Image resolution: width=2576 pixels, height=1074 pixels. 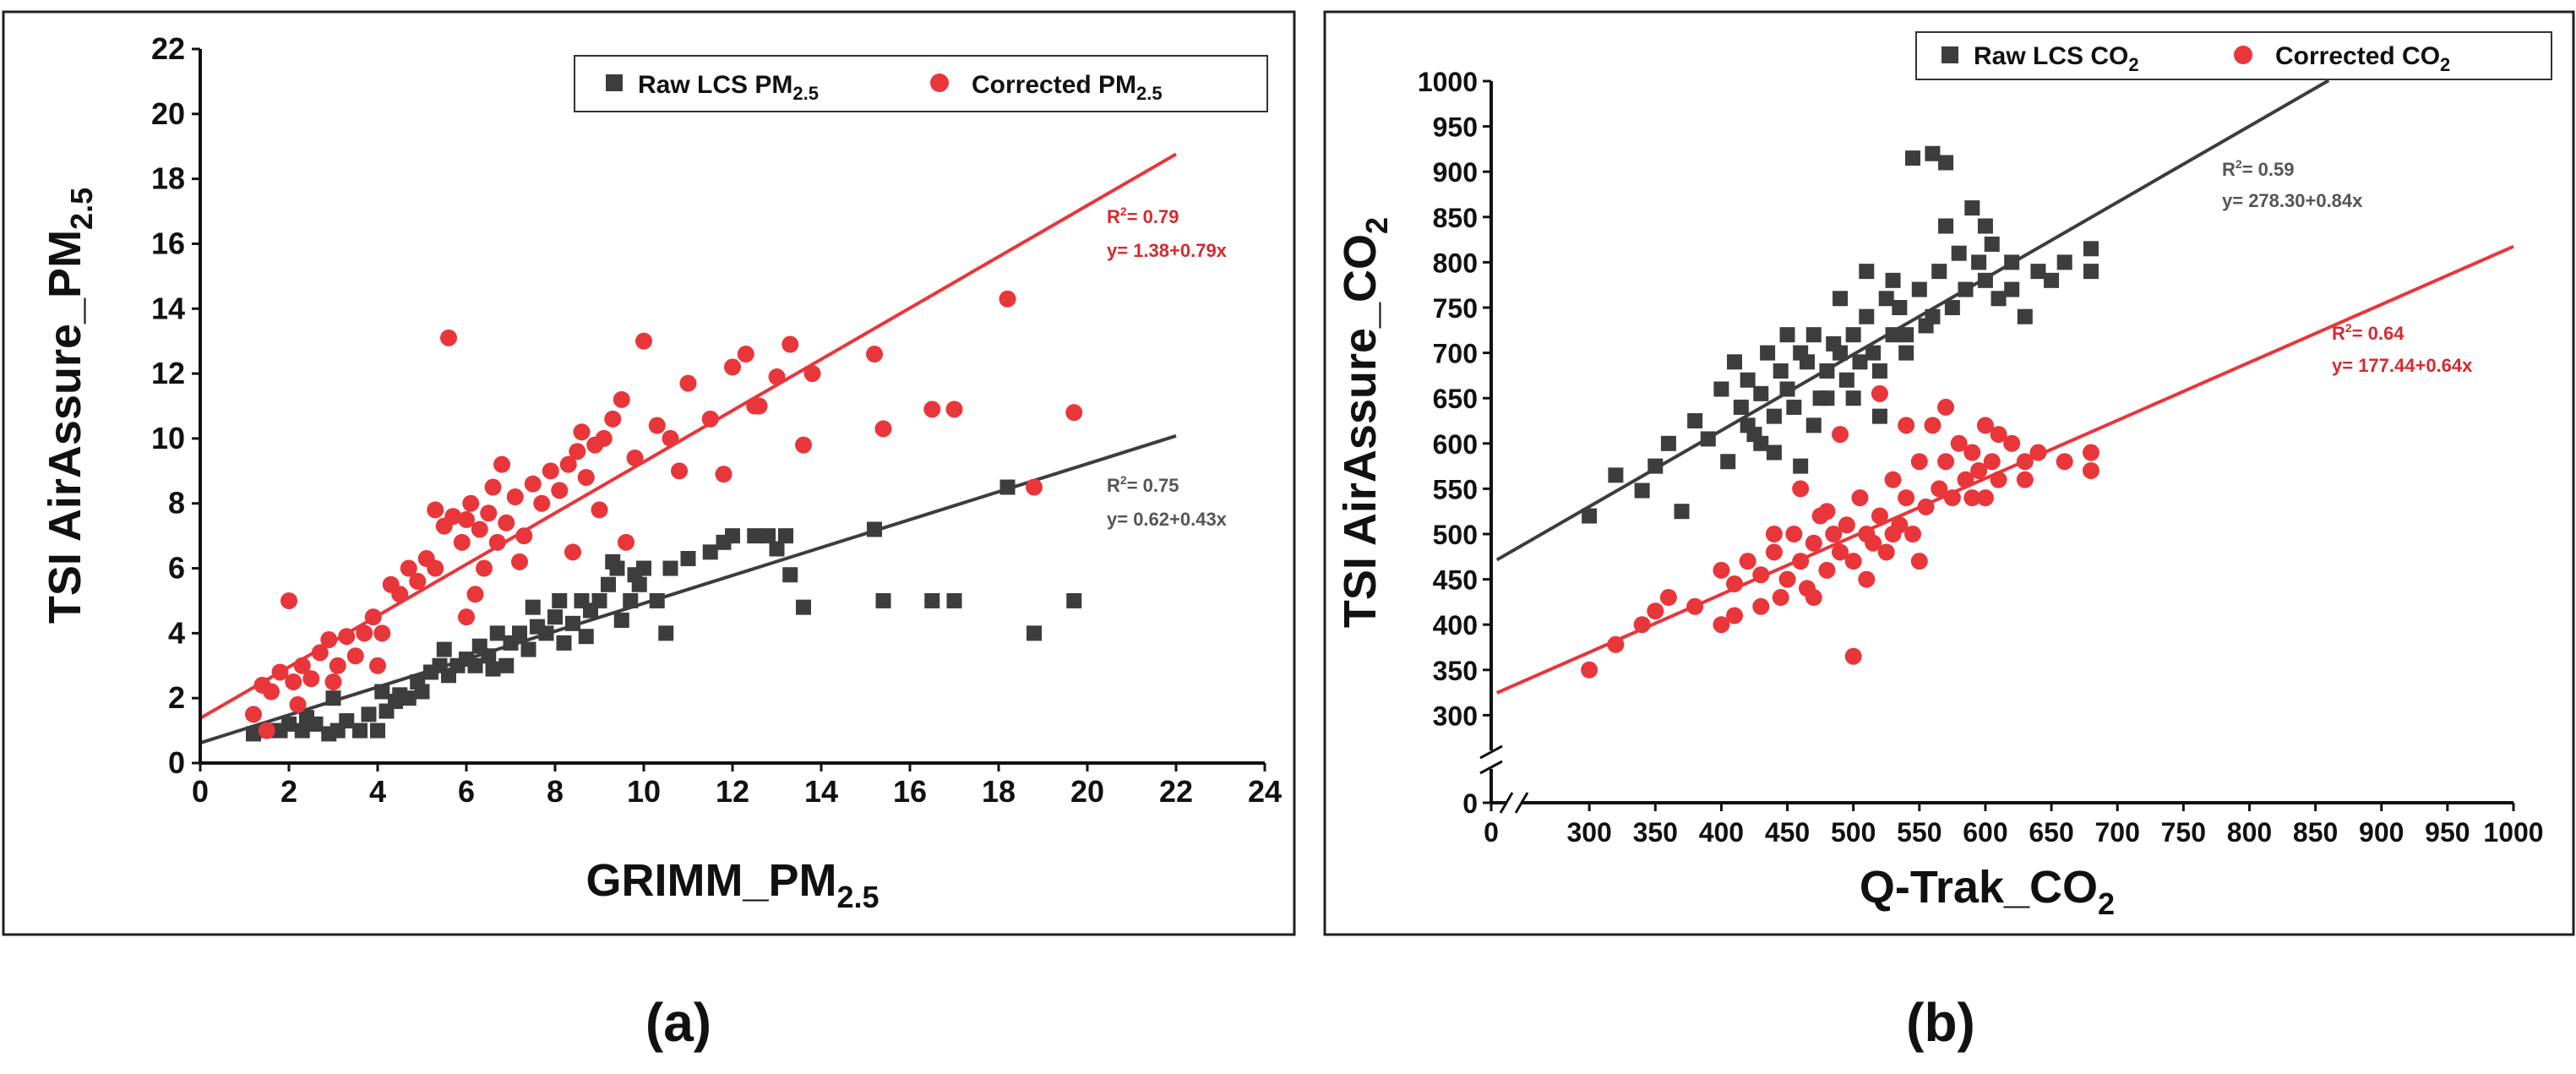 I want to click on a-y-tick-label: 12, so click(x=168, y=373).